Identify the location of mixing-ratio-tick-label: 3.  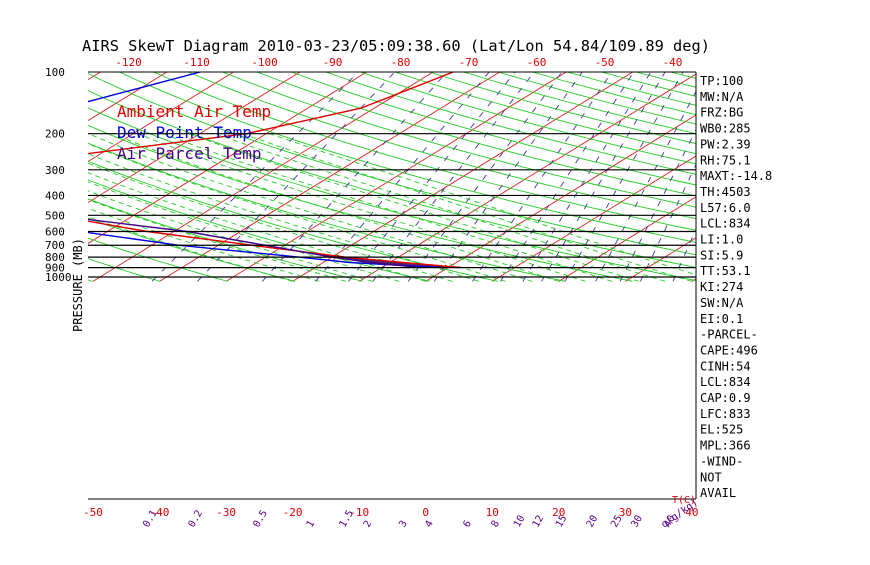
(403, 524).